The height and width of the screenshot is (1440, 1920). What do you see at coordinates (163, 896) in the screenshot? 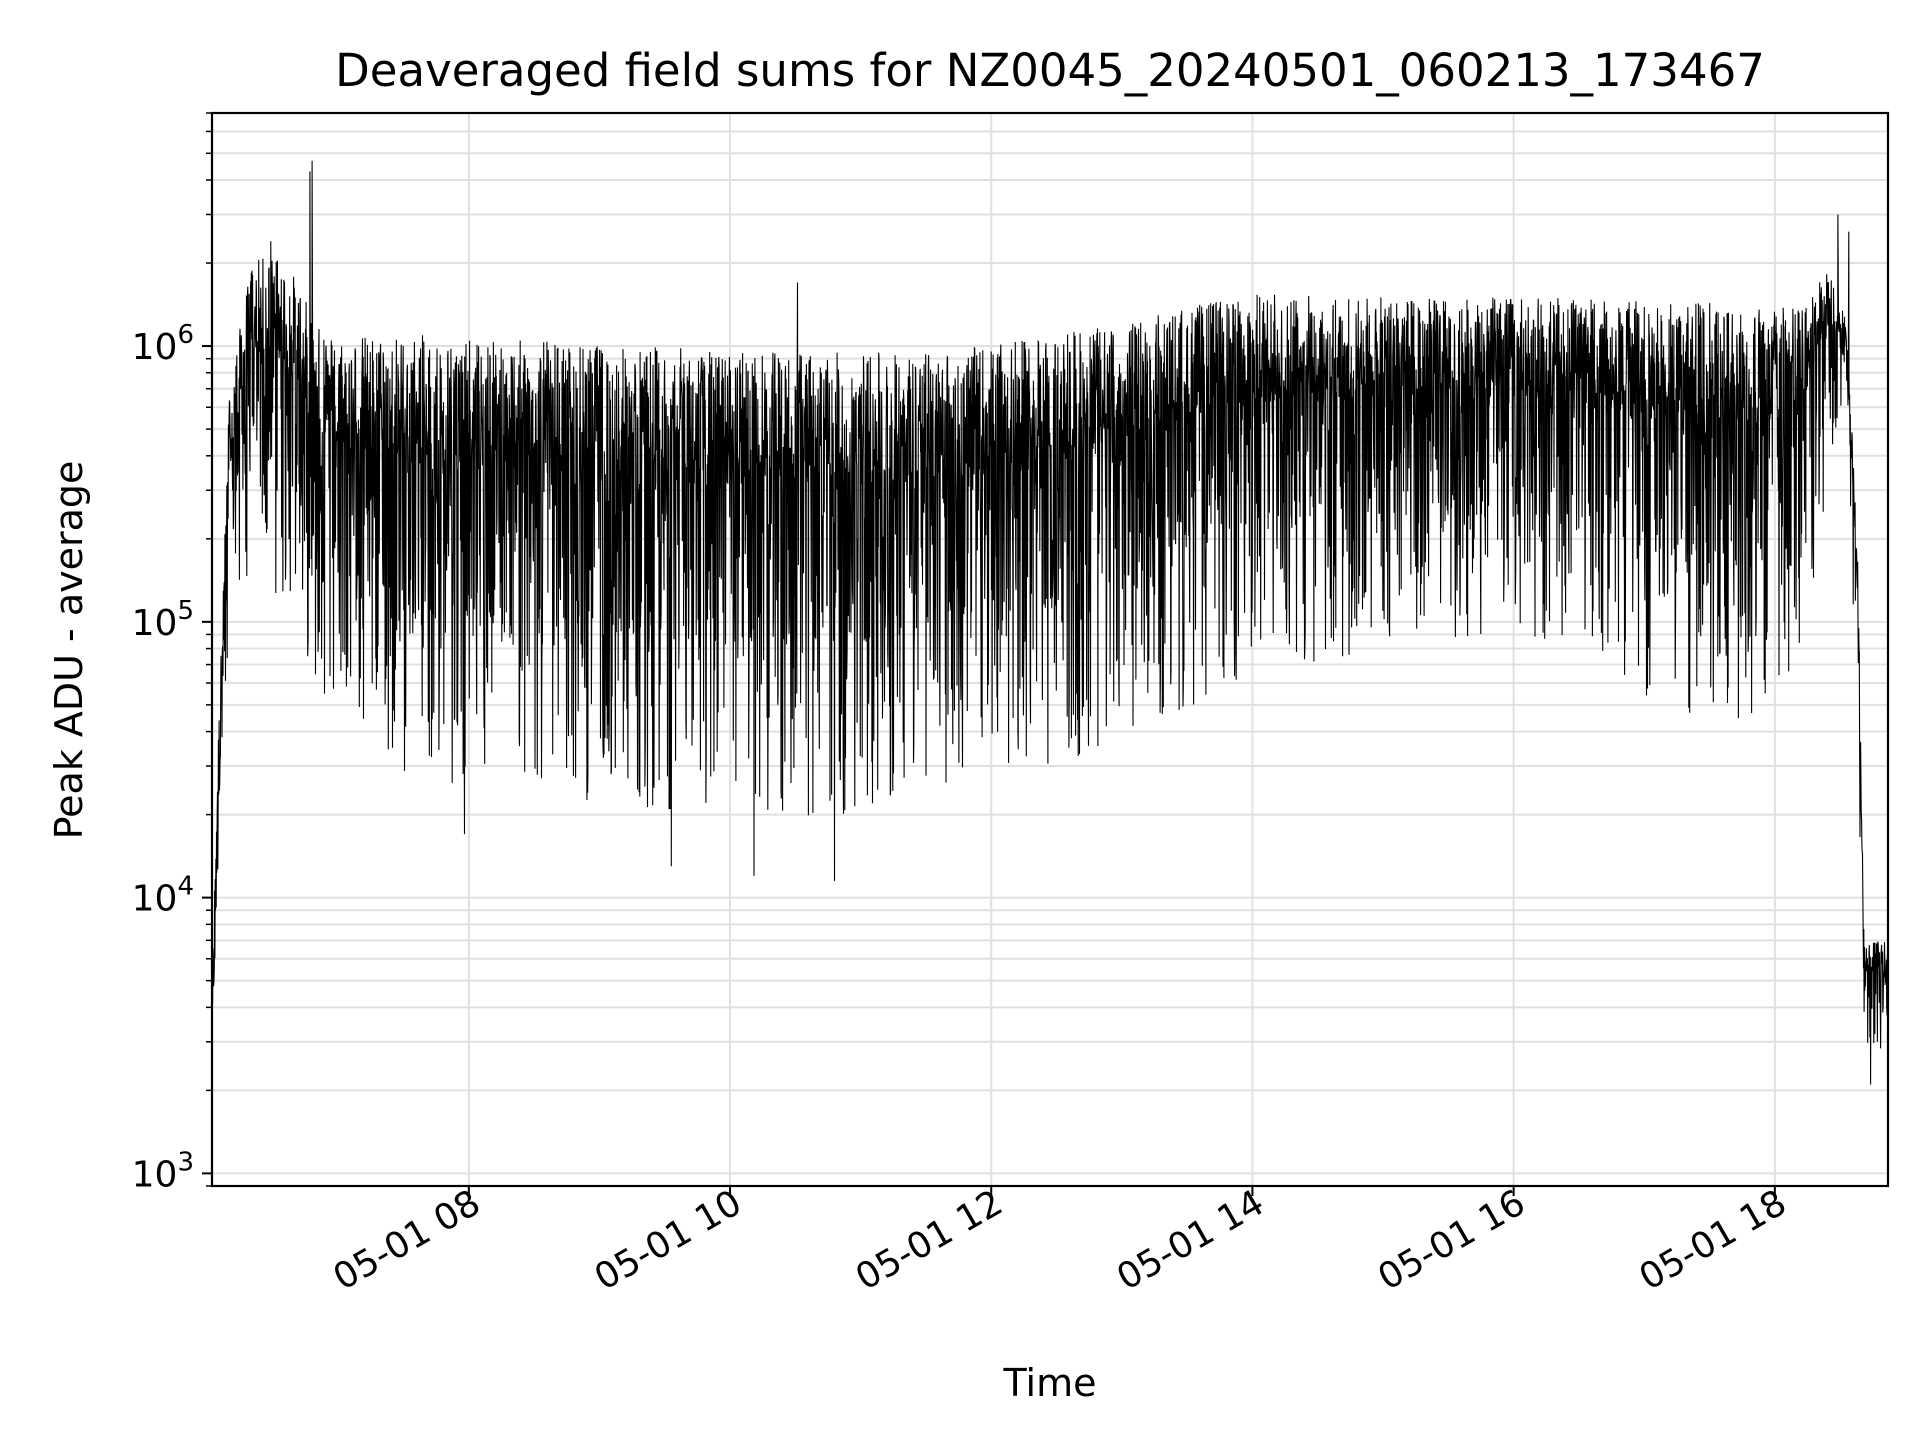
I see `y-tick-label: 10⁴` at bounding box center [163, 896].